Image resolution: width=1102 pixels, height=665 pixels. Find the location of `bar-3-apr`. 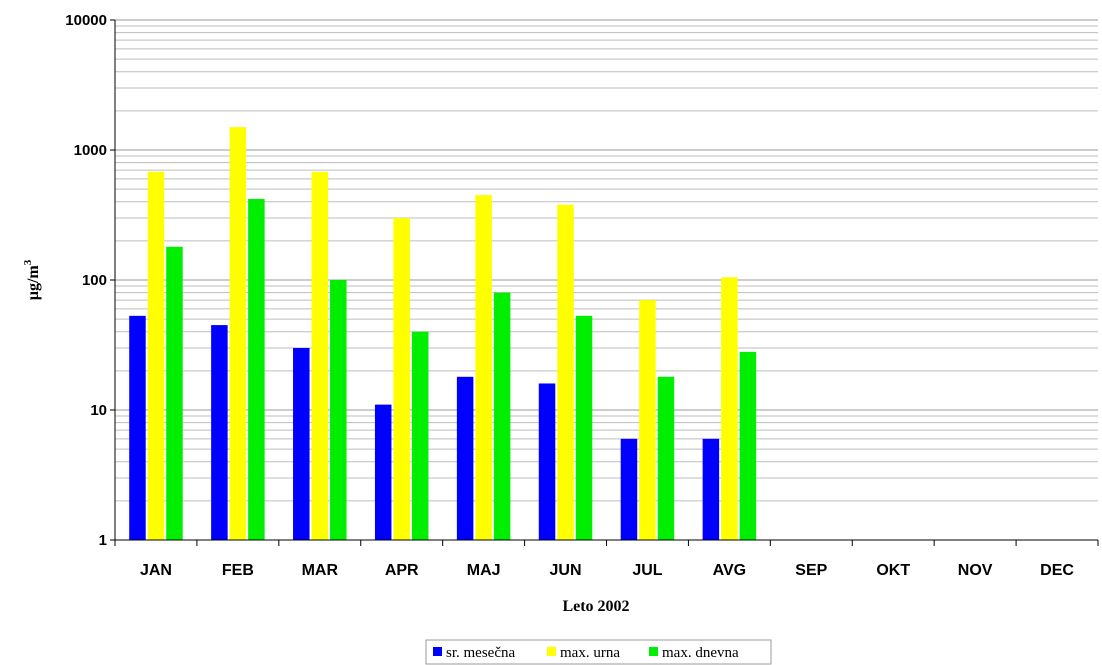

bar-3-apr is located at coordinates (420, 435).